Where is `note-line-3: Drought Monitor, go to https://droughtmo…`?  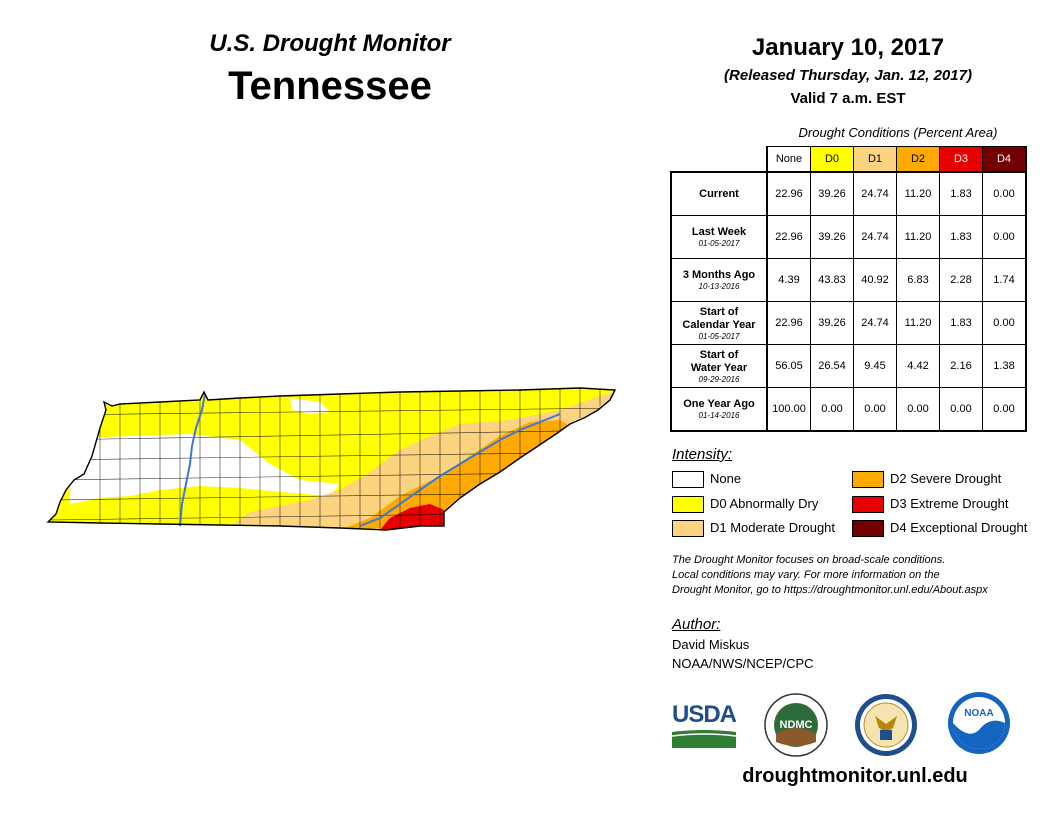 note-line-3: Drought Monitor, go to https://droughtmo… is located at coordinates (830, 590).